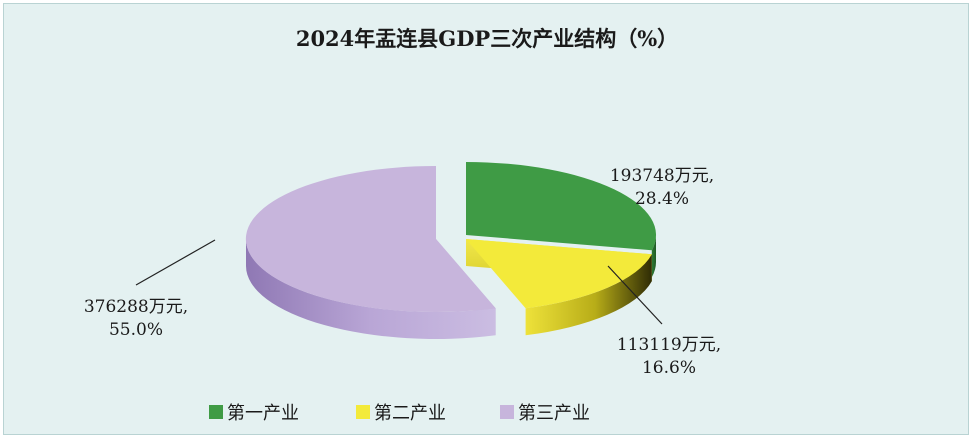 This screenshot has height=438, width=974. I want to click on pie-slice-tertiary, so click(370, 252).